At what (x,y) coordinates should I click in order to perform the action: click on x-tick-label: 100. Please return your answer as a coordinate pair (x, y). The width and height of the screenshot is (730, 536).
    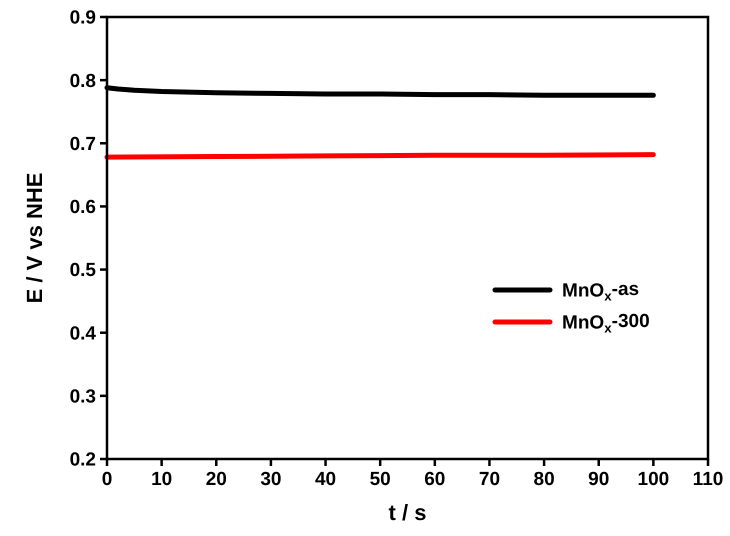
    Looking at the image, I should click on (654, 479).